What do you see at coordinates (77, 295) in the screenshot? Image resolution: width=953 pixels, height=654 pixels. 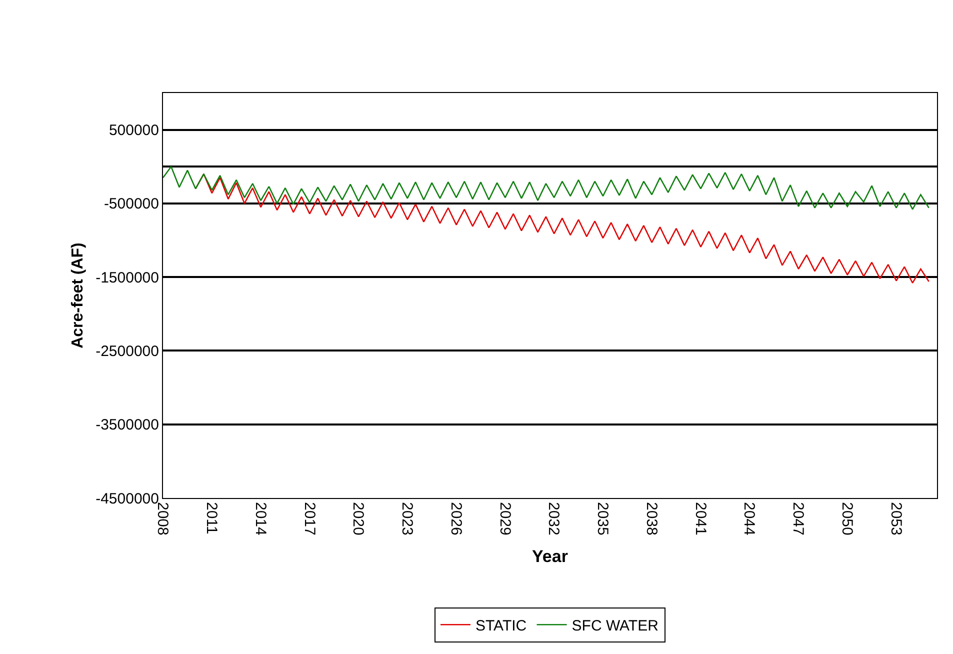 I see `y-axis-title: Acre-feet (AF)` at bounding box center [77, 295].